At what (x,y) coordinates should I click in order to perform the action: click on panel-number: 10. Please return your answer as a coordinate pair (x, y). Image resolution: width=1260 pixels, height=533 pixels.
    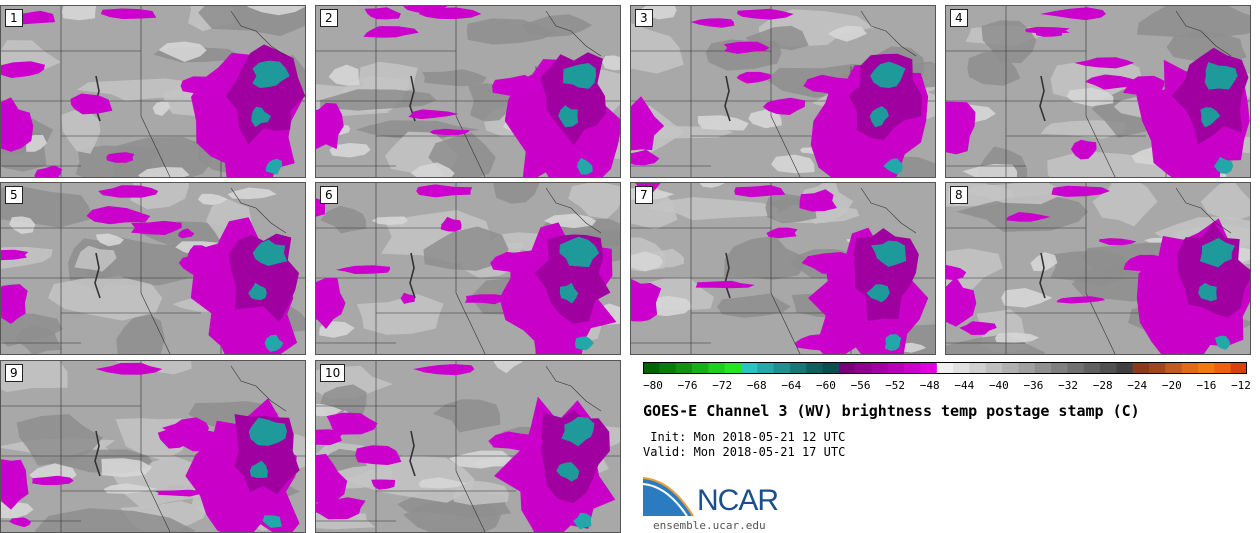
    Looking at the image, I should click on (333, 373).